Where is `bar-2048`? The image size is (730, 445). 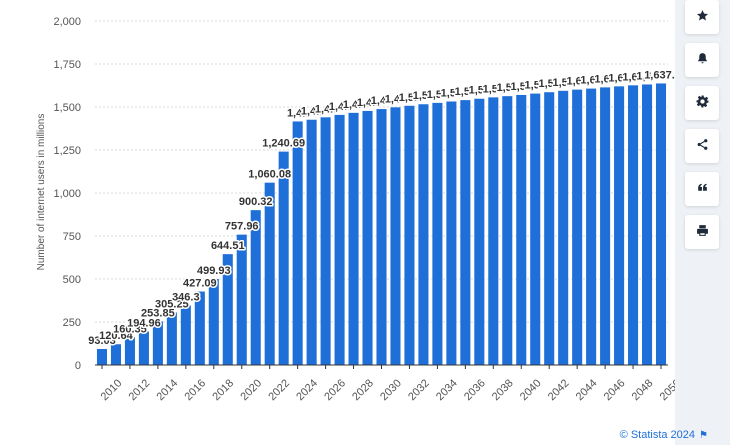 bar-2048 is located at coordinates (633, 225).